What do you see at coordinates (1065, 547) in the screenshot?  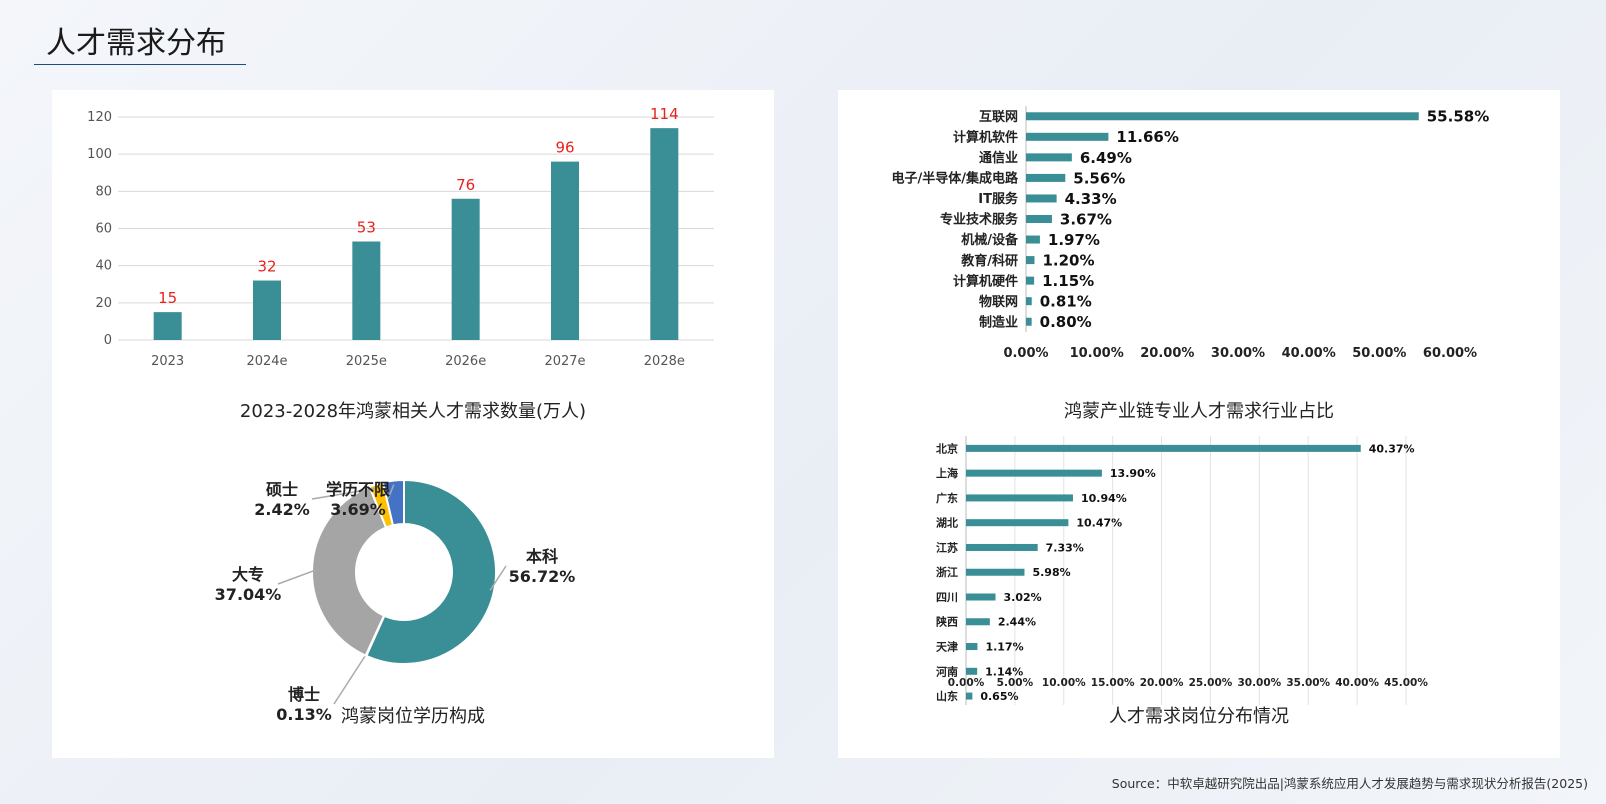 I see `data-label: 7.33%` at bounding box center [1065, 547].